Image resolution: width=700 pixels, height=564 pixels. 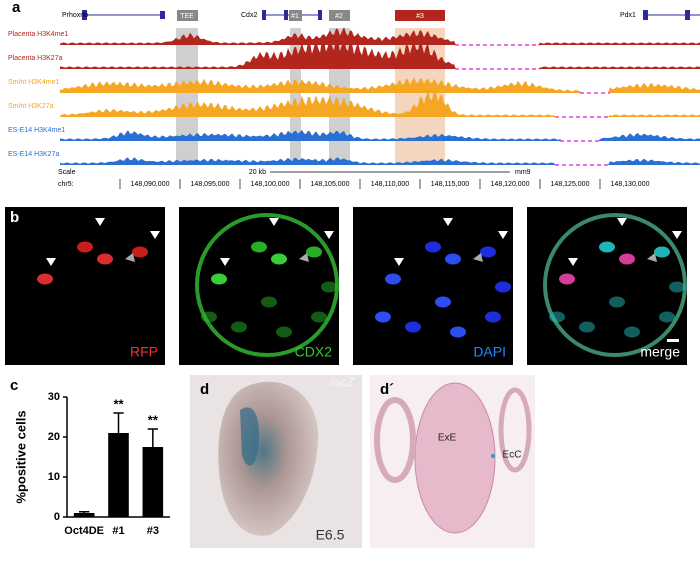 I want to click on scale-size: 20 kb, so click(x=257, y=172).